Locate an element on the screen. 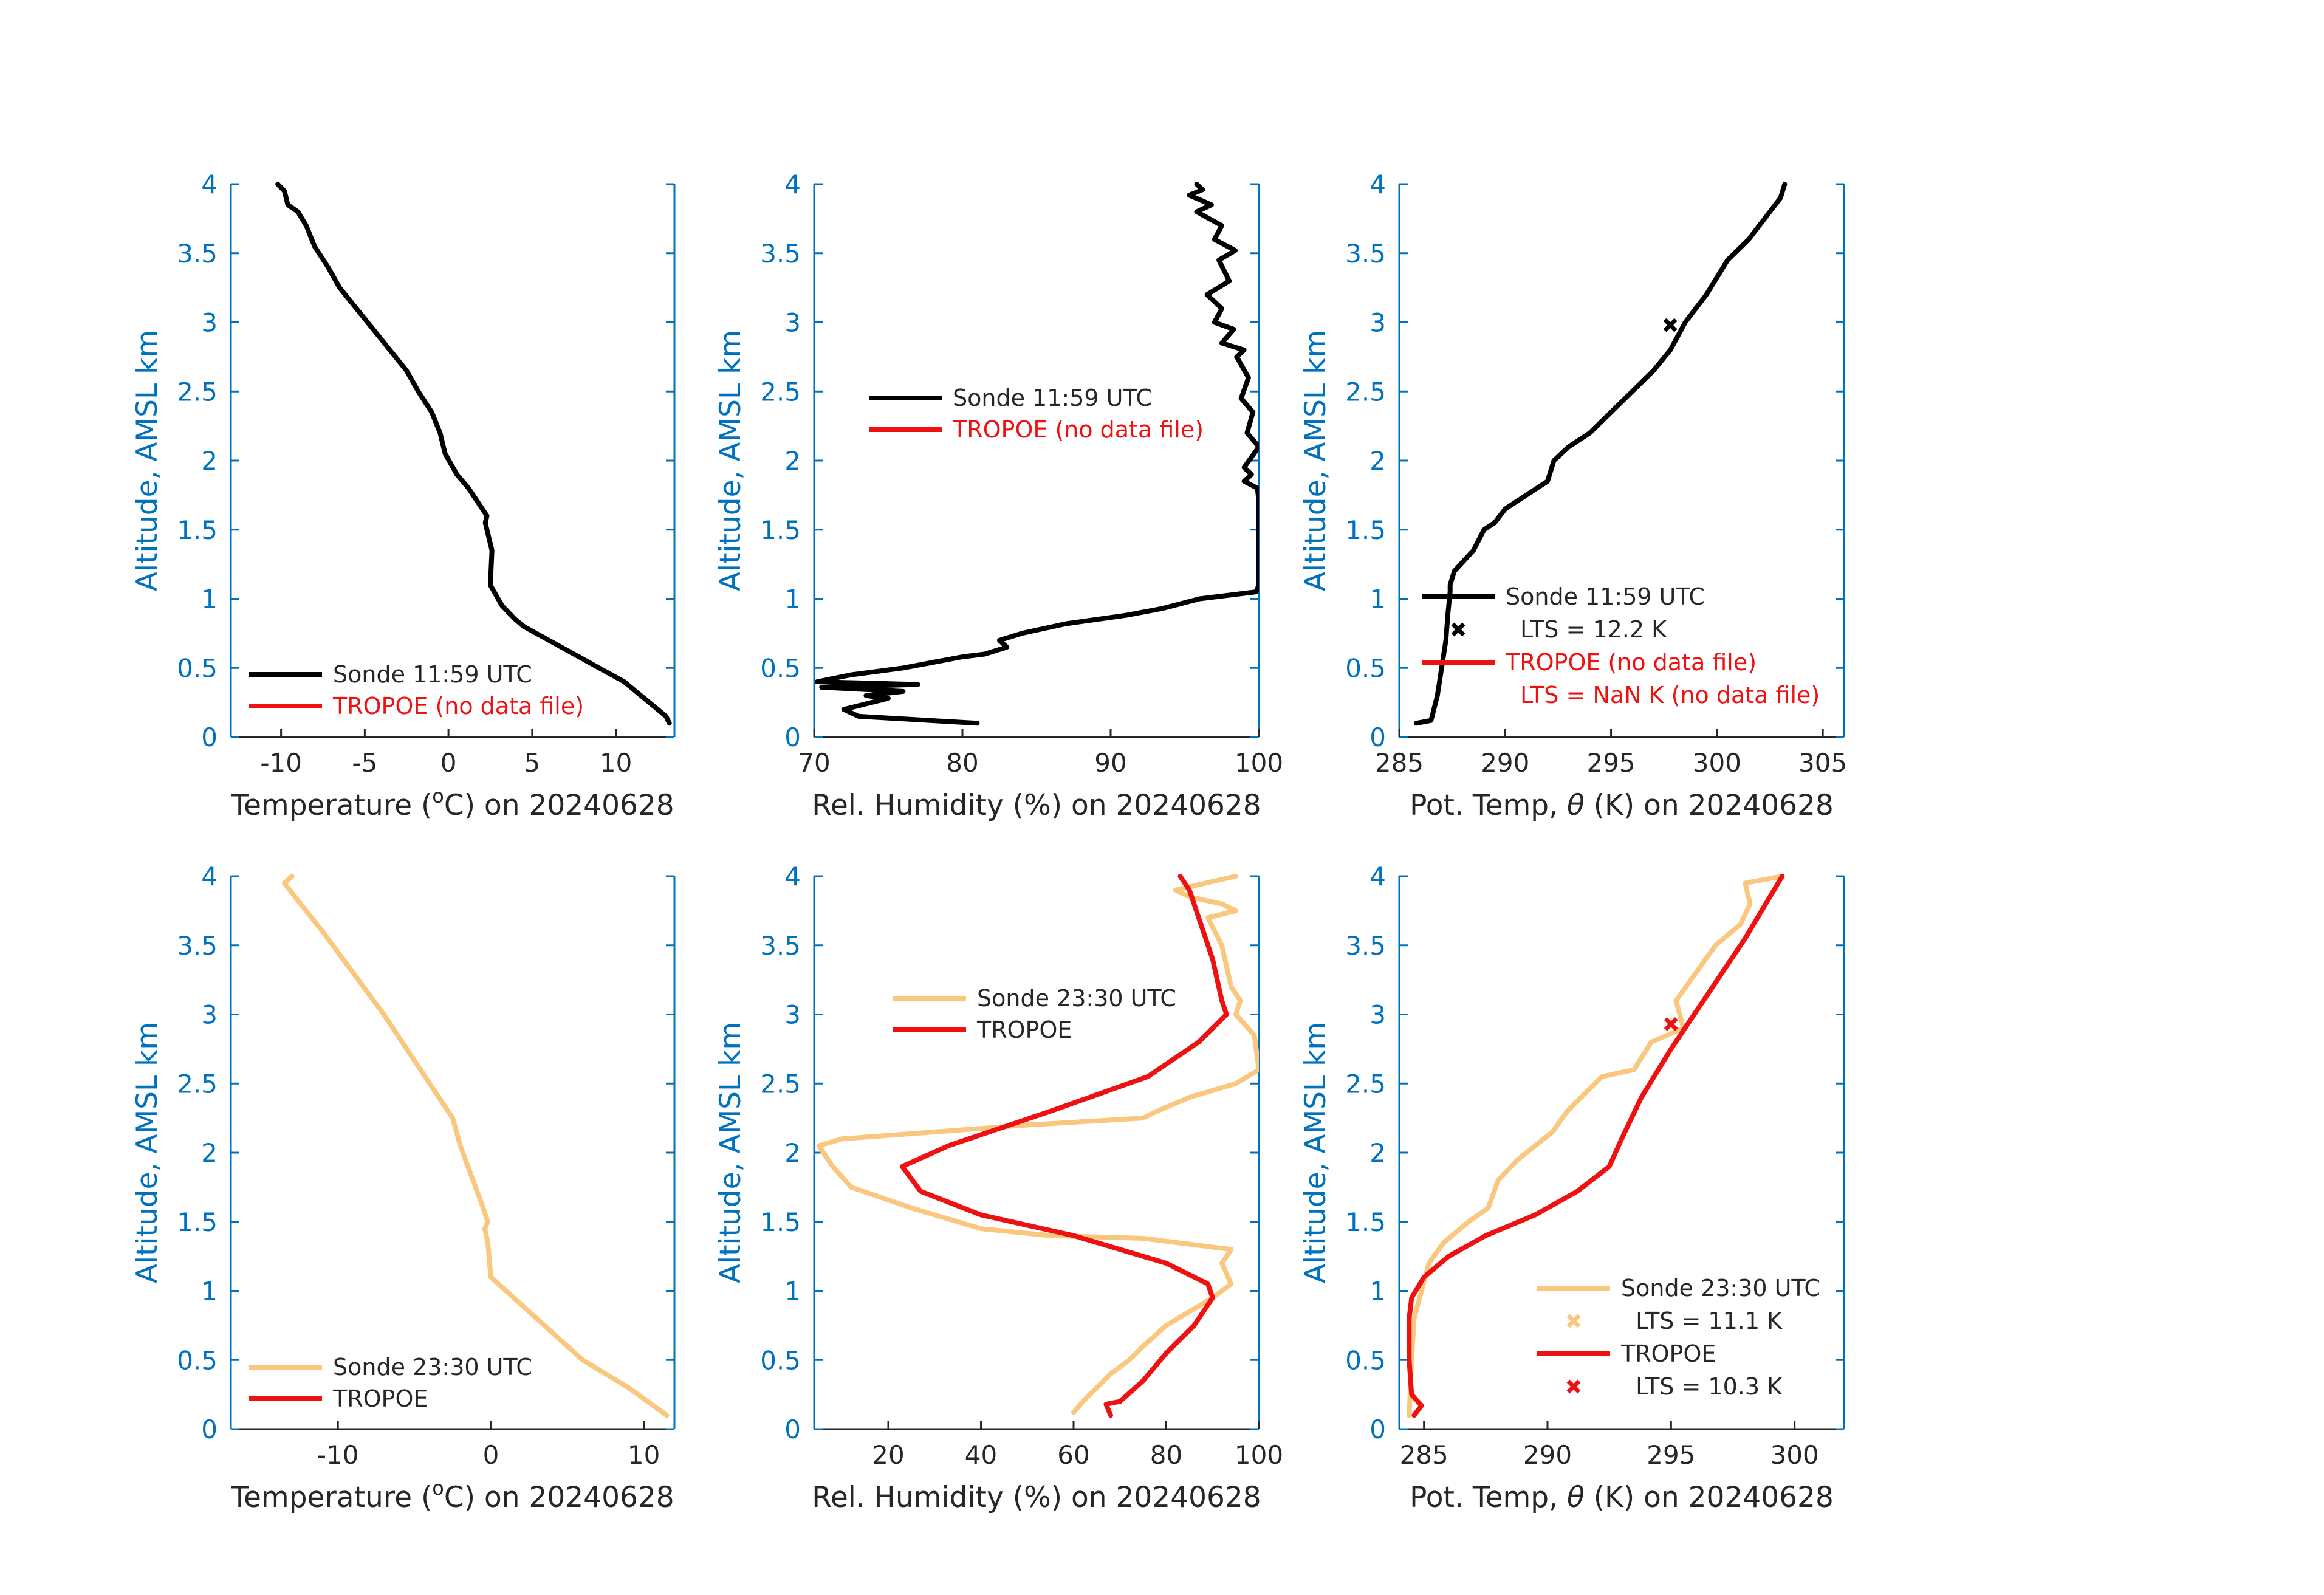 The width and height of the screenshot is (2324, 1595). x-tick-label: 295 is located at coordinates (1610, 763).